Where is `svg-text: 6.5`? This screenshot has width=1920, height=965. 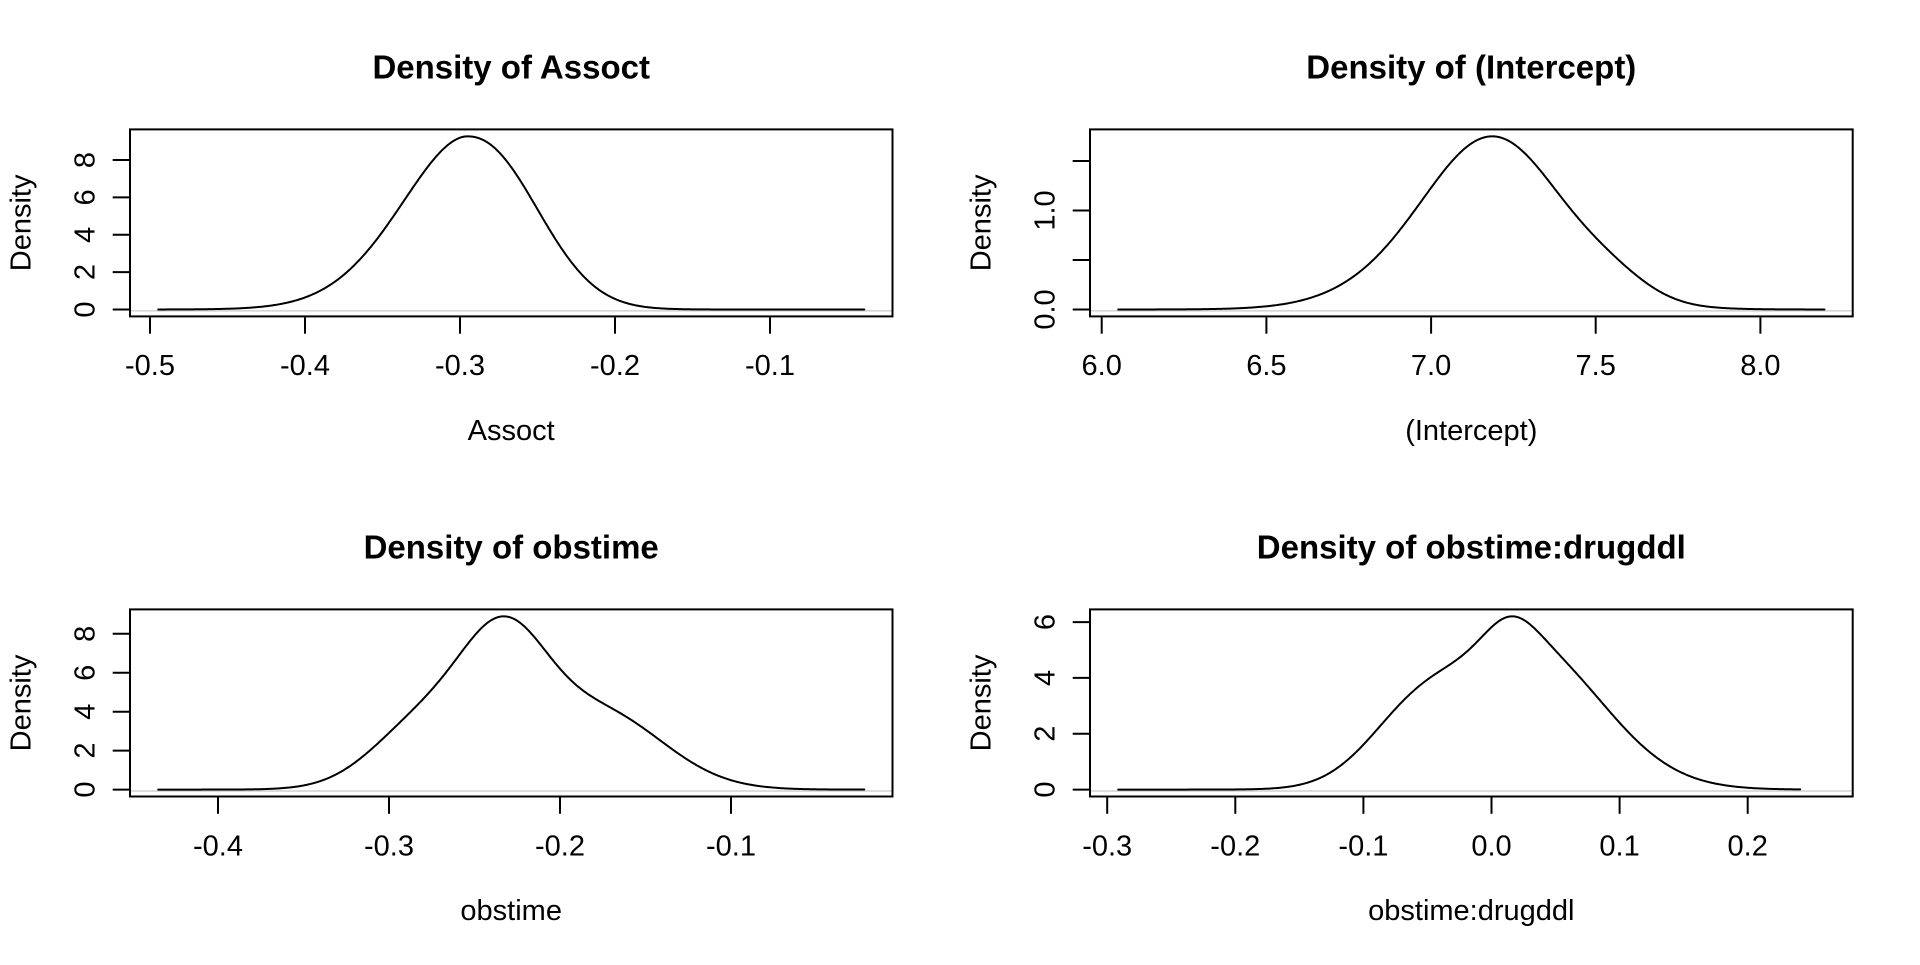
svg-text: 6.5 is located at coordinates (1266, 366).